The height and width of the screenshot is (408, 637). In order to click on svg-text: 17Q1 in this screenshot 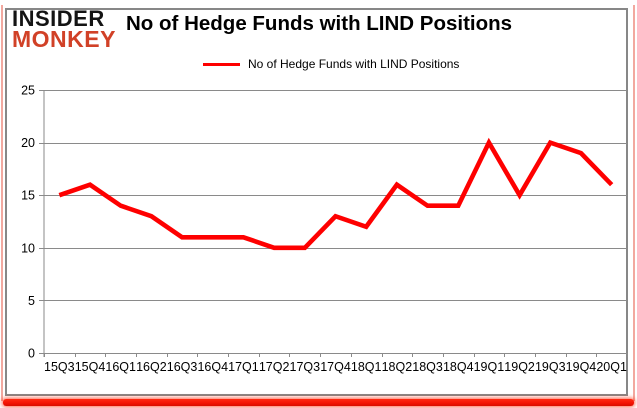, I will do `click(243, 367)`.